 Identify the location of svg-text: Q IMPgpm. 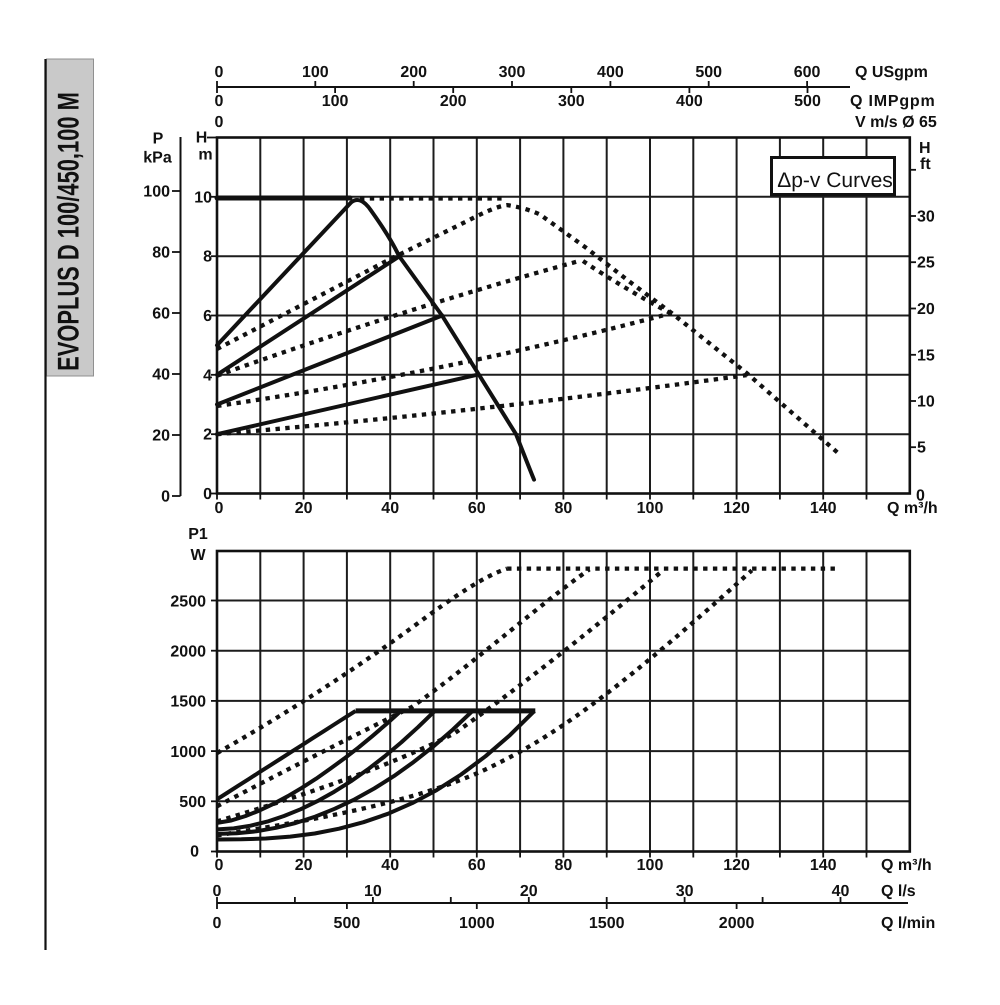
(893, 101).